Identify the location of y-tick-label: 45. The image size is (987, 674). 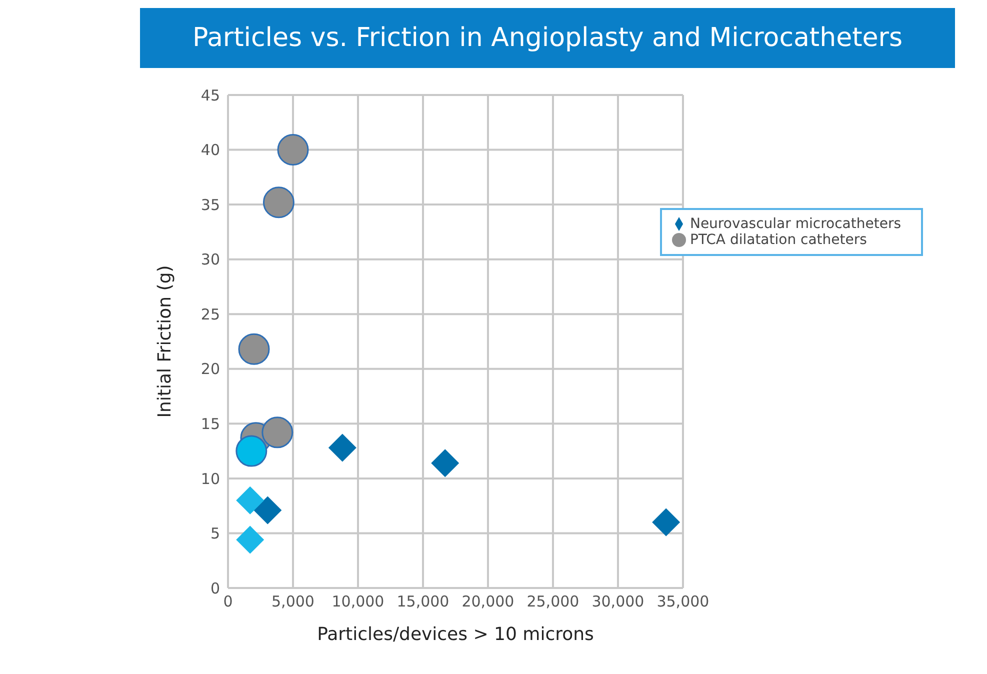
(210, 95).